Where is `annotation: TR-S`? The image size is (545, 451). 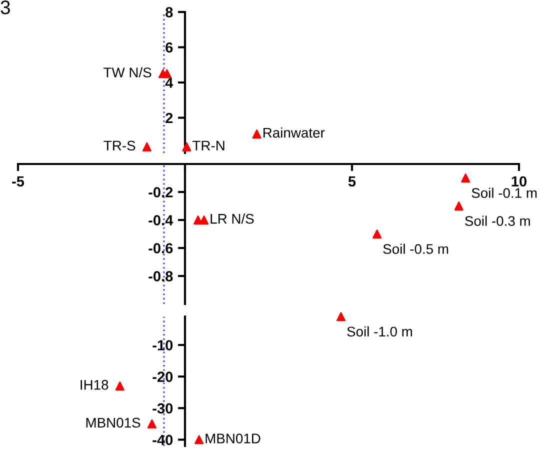
annotation: TR-S is located at coordinates (120, 145).